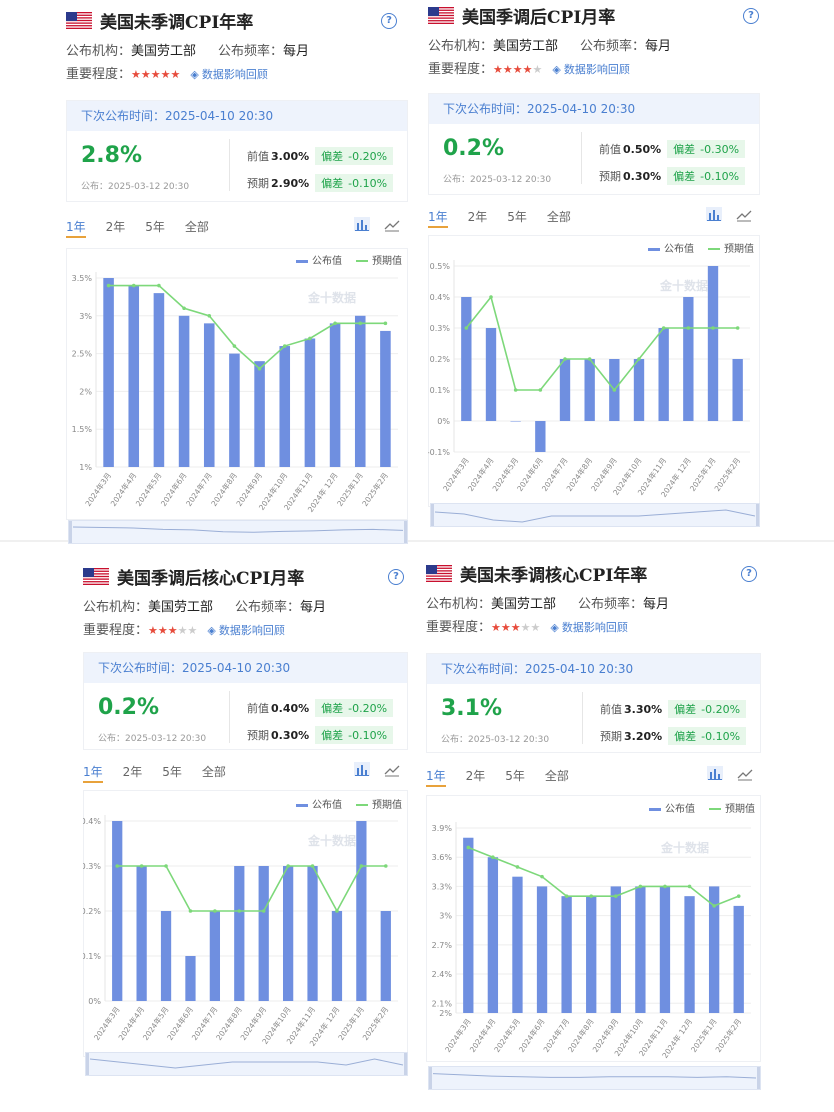  I want to click on indicator-title: 美国季调后CPI月率, so click(539, 18).